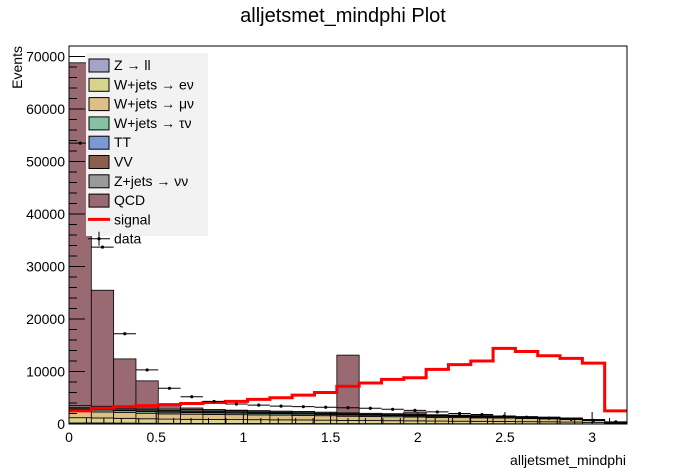 The image size is (696, 472). Describe the element at coordinates (45, 267) in the screenshot. I see `y-tick-label-3: 30000` at that location.